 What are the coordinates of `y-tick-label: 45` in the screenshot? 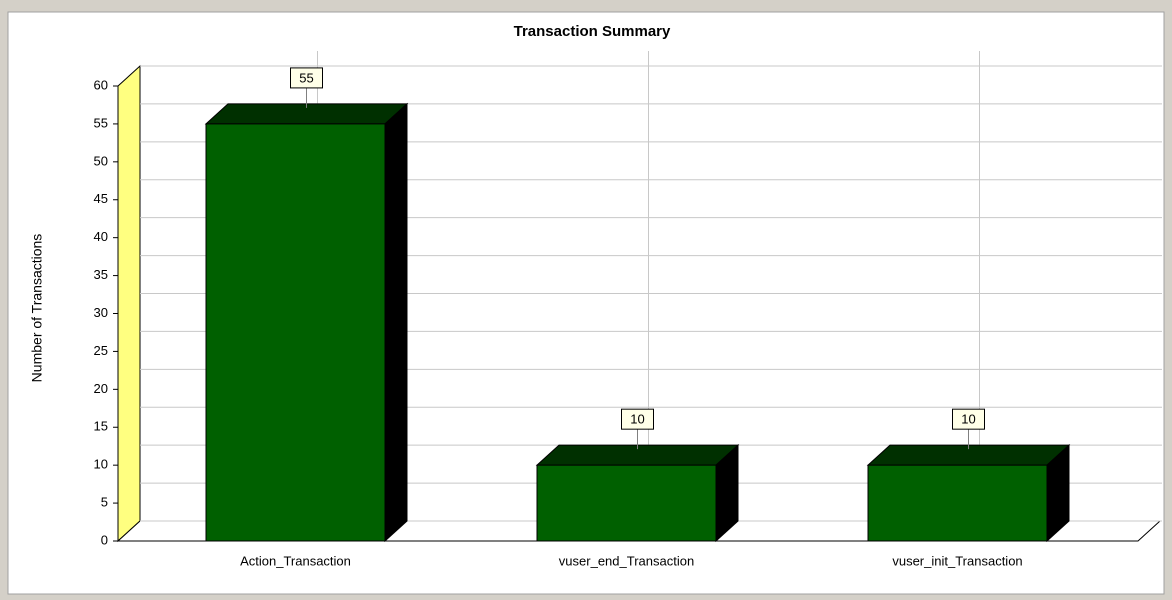 It's located at (101, 198).